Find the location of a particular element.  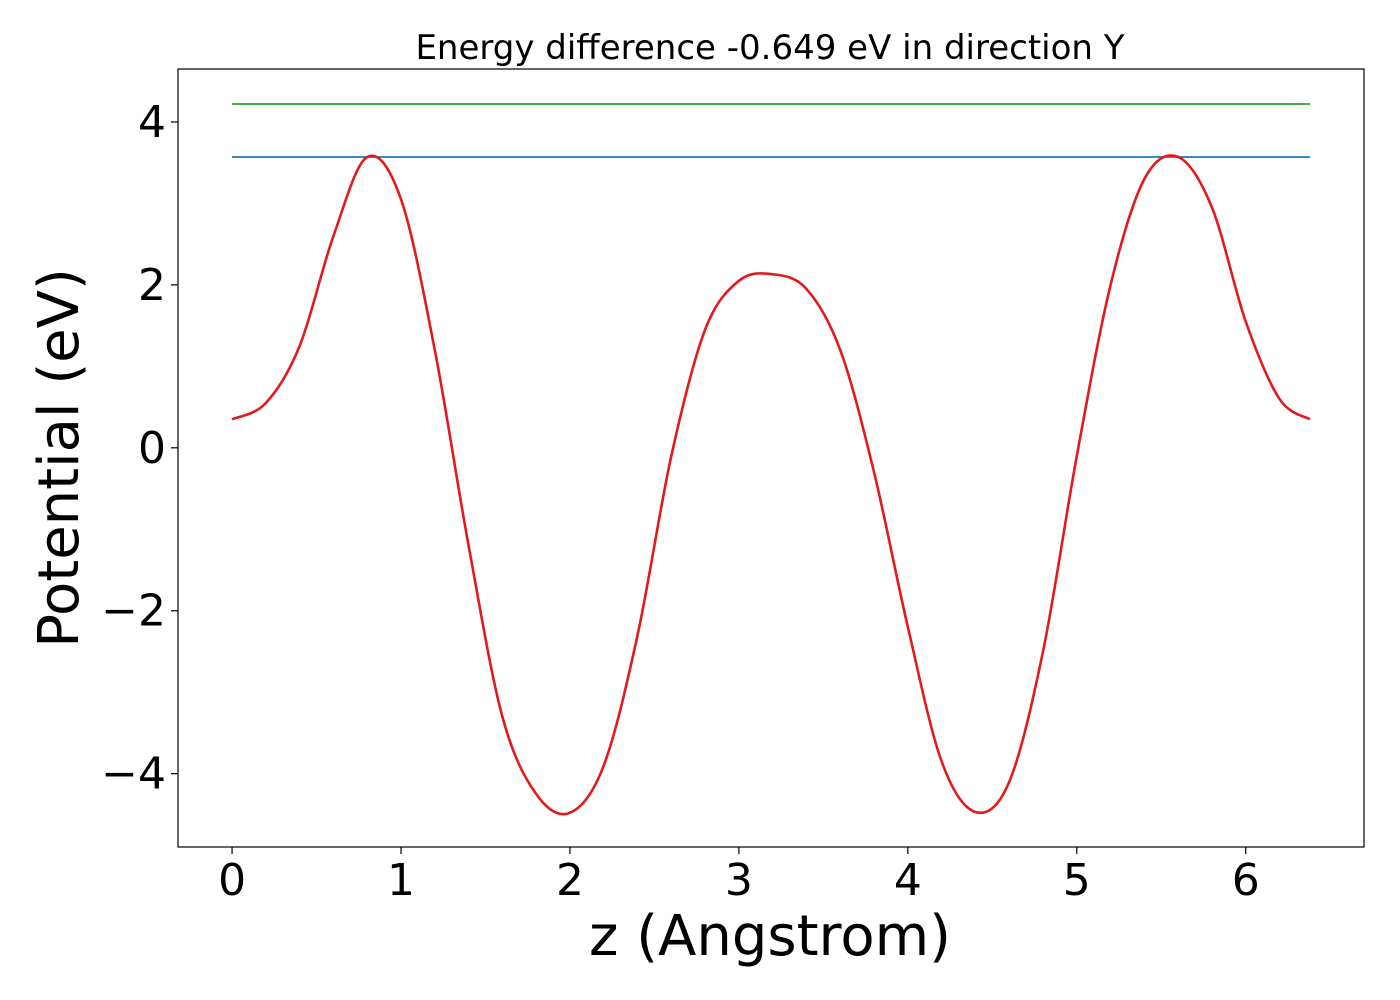

x-axis: 0 1 2 3 4 5 6 is located at coordinates (739, 876).